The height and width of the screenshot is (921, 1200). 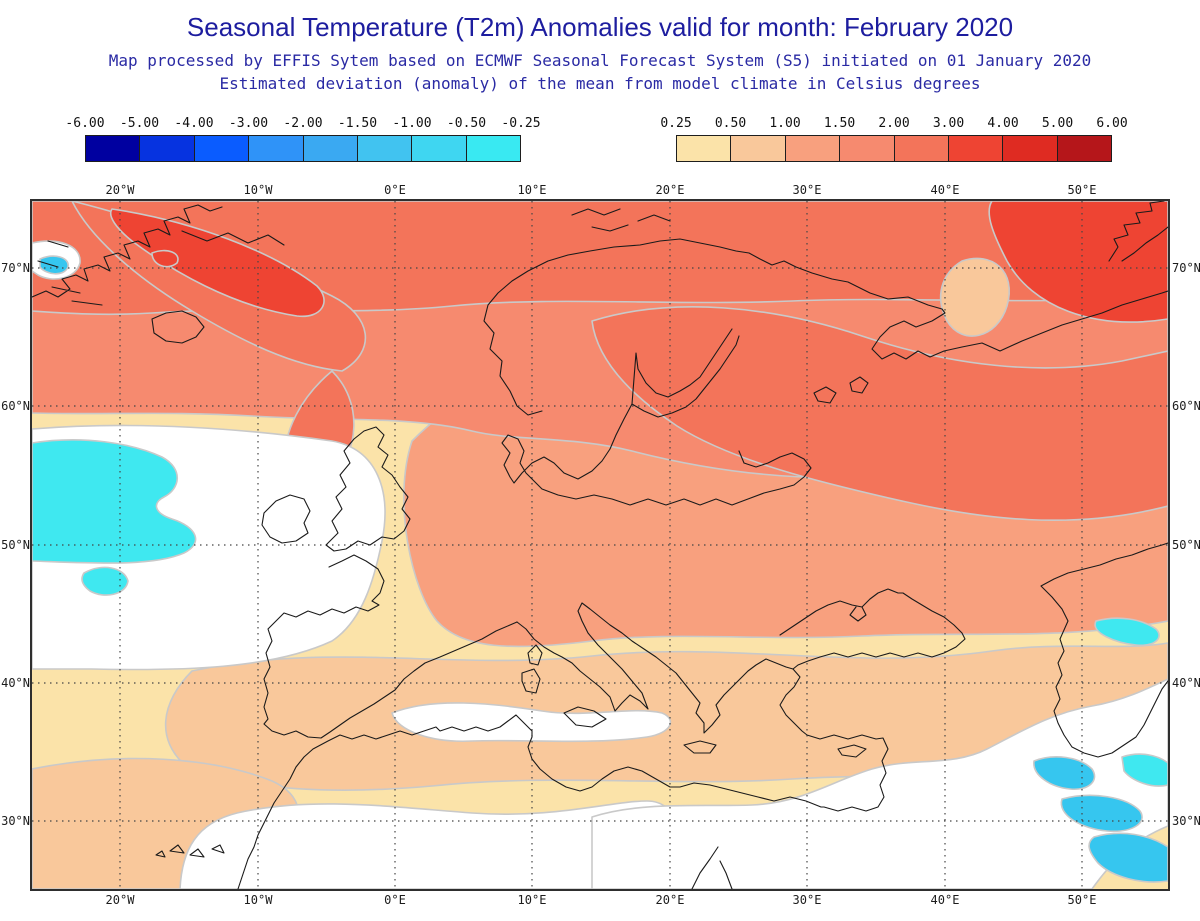 What do you see at coordinates (368, 489) in the screenshot?
I see `coastline-great-britain` at bounding box center [368, 489].